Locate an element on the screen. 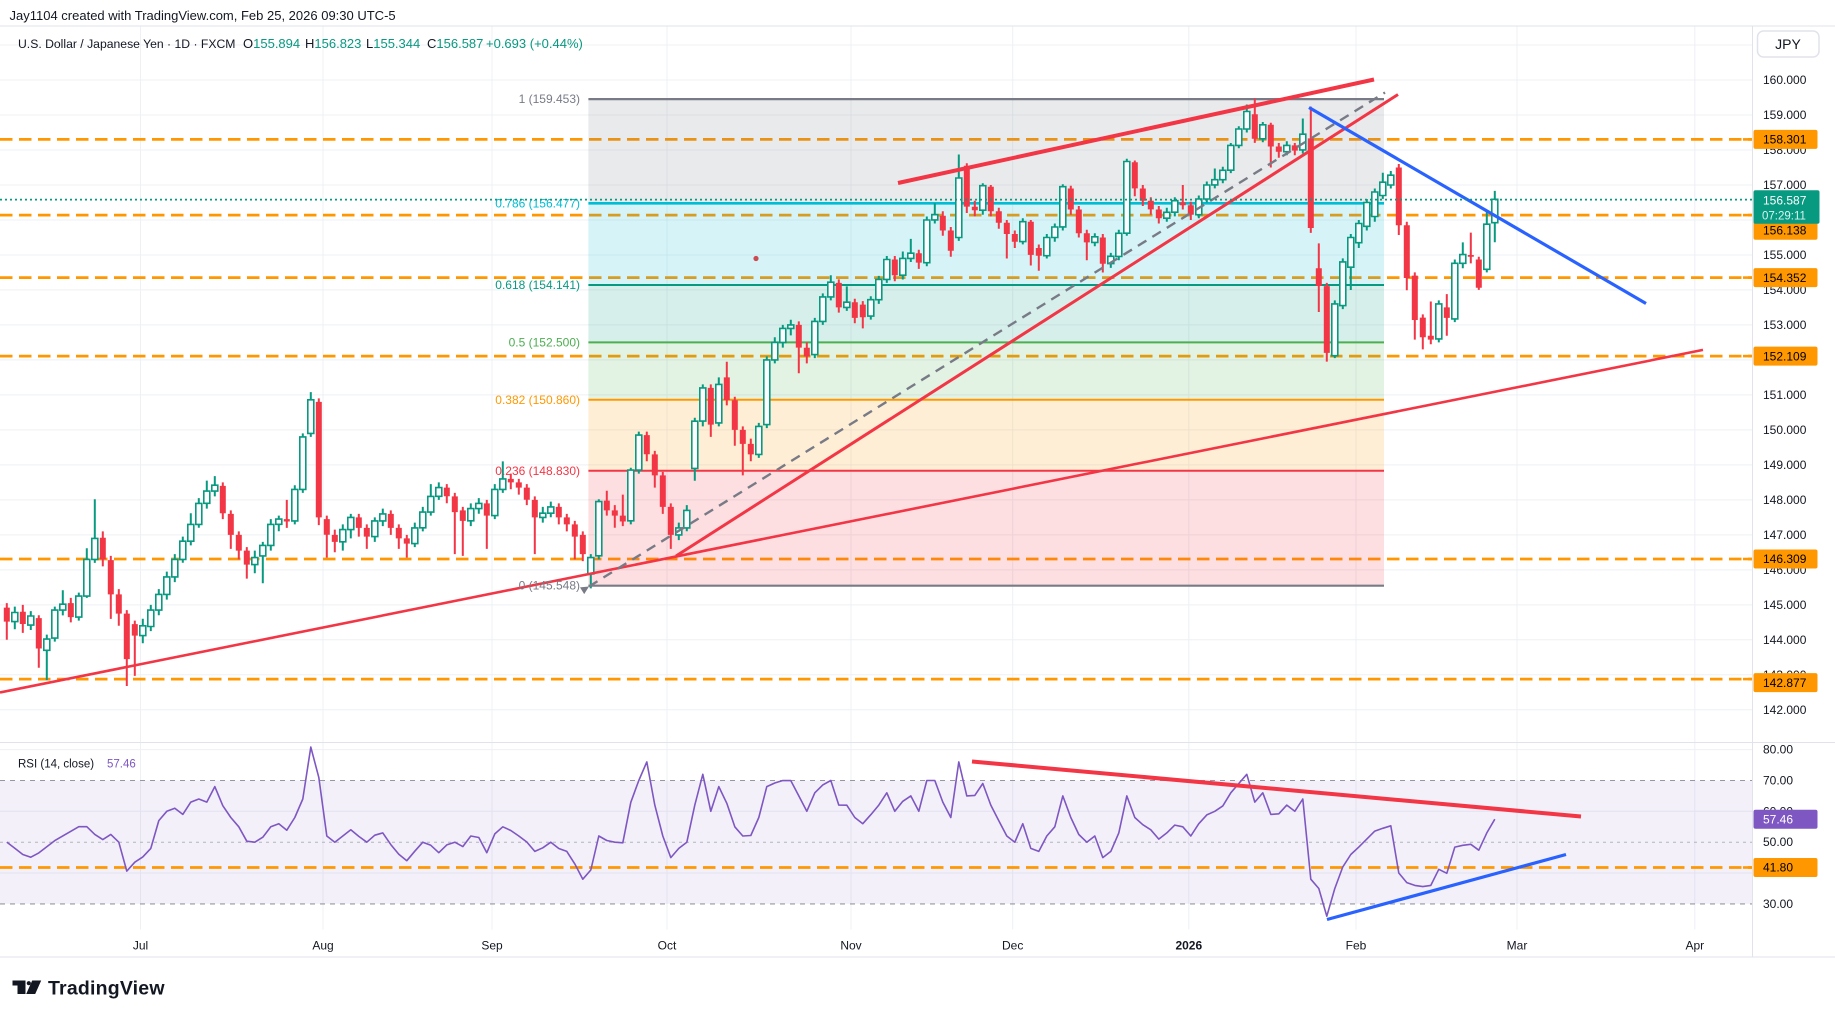  svg-text: +0.693 (+0.44%) is located at coordinates (534, 43).